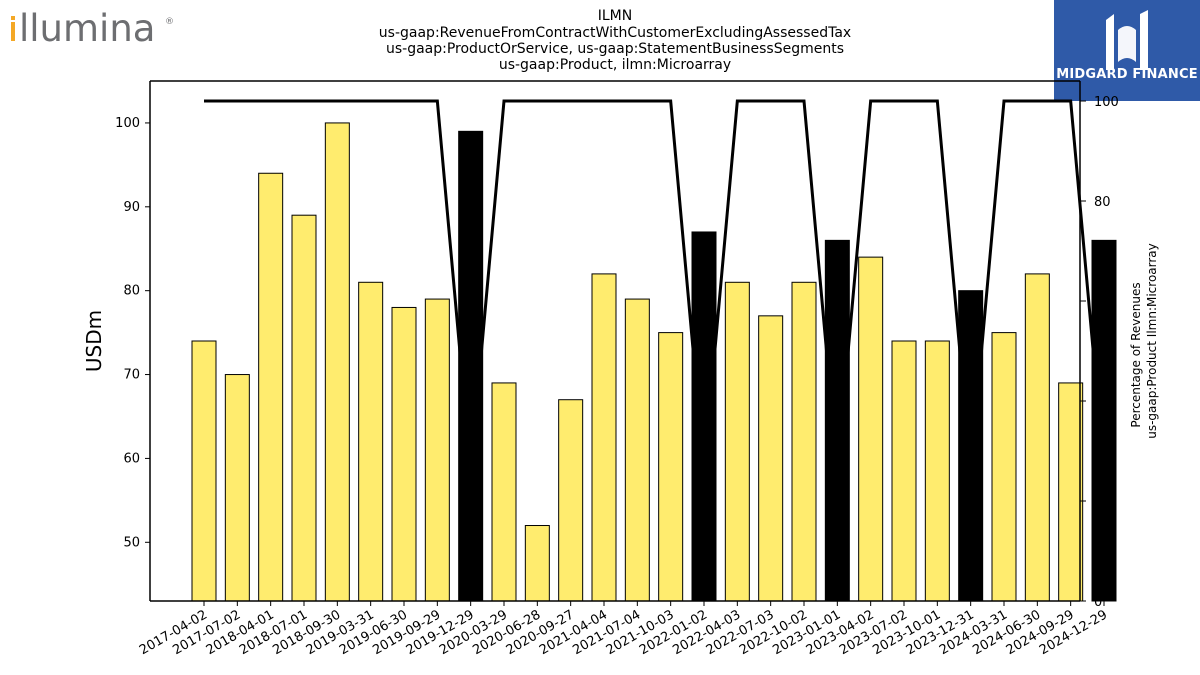 This screenshot has height=675, width=1200. Describe the element at coordinates (1127, 74) in the screenshot. I see `midgard-finance-logo-text: MIDGARD FINANCE` at that location.